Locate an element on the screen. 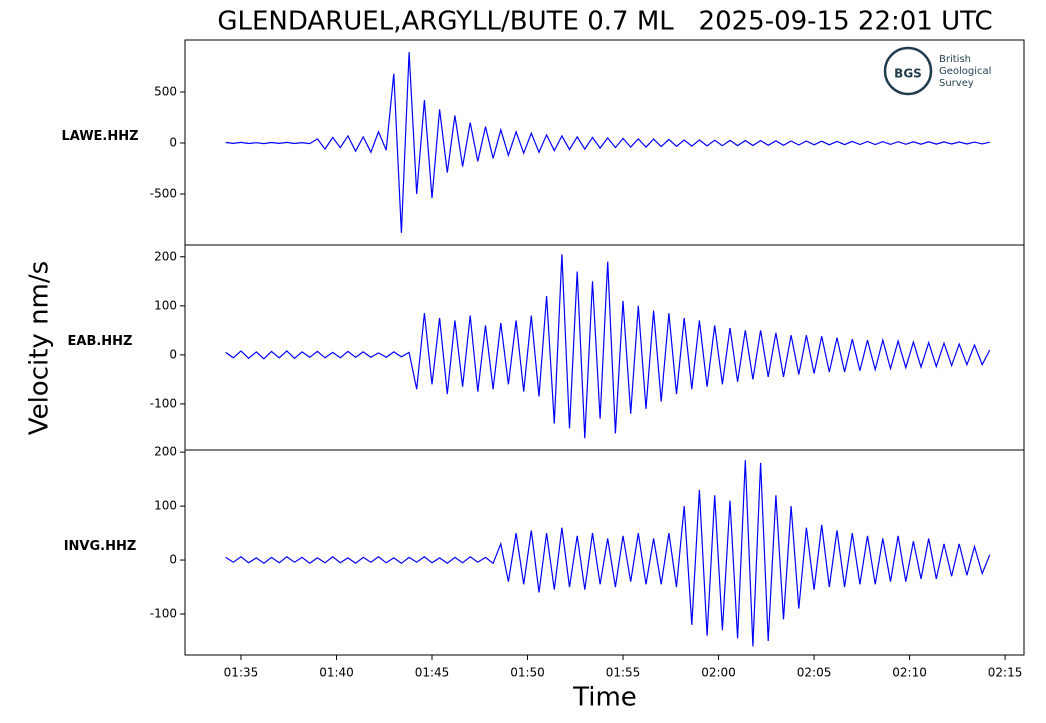 This screenshot has width=1046, height=723. logo: BGS British Geological Survey is located at coordinates (937, 71).